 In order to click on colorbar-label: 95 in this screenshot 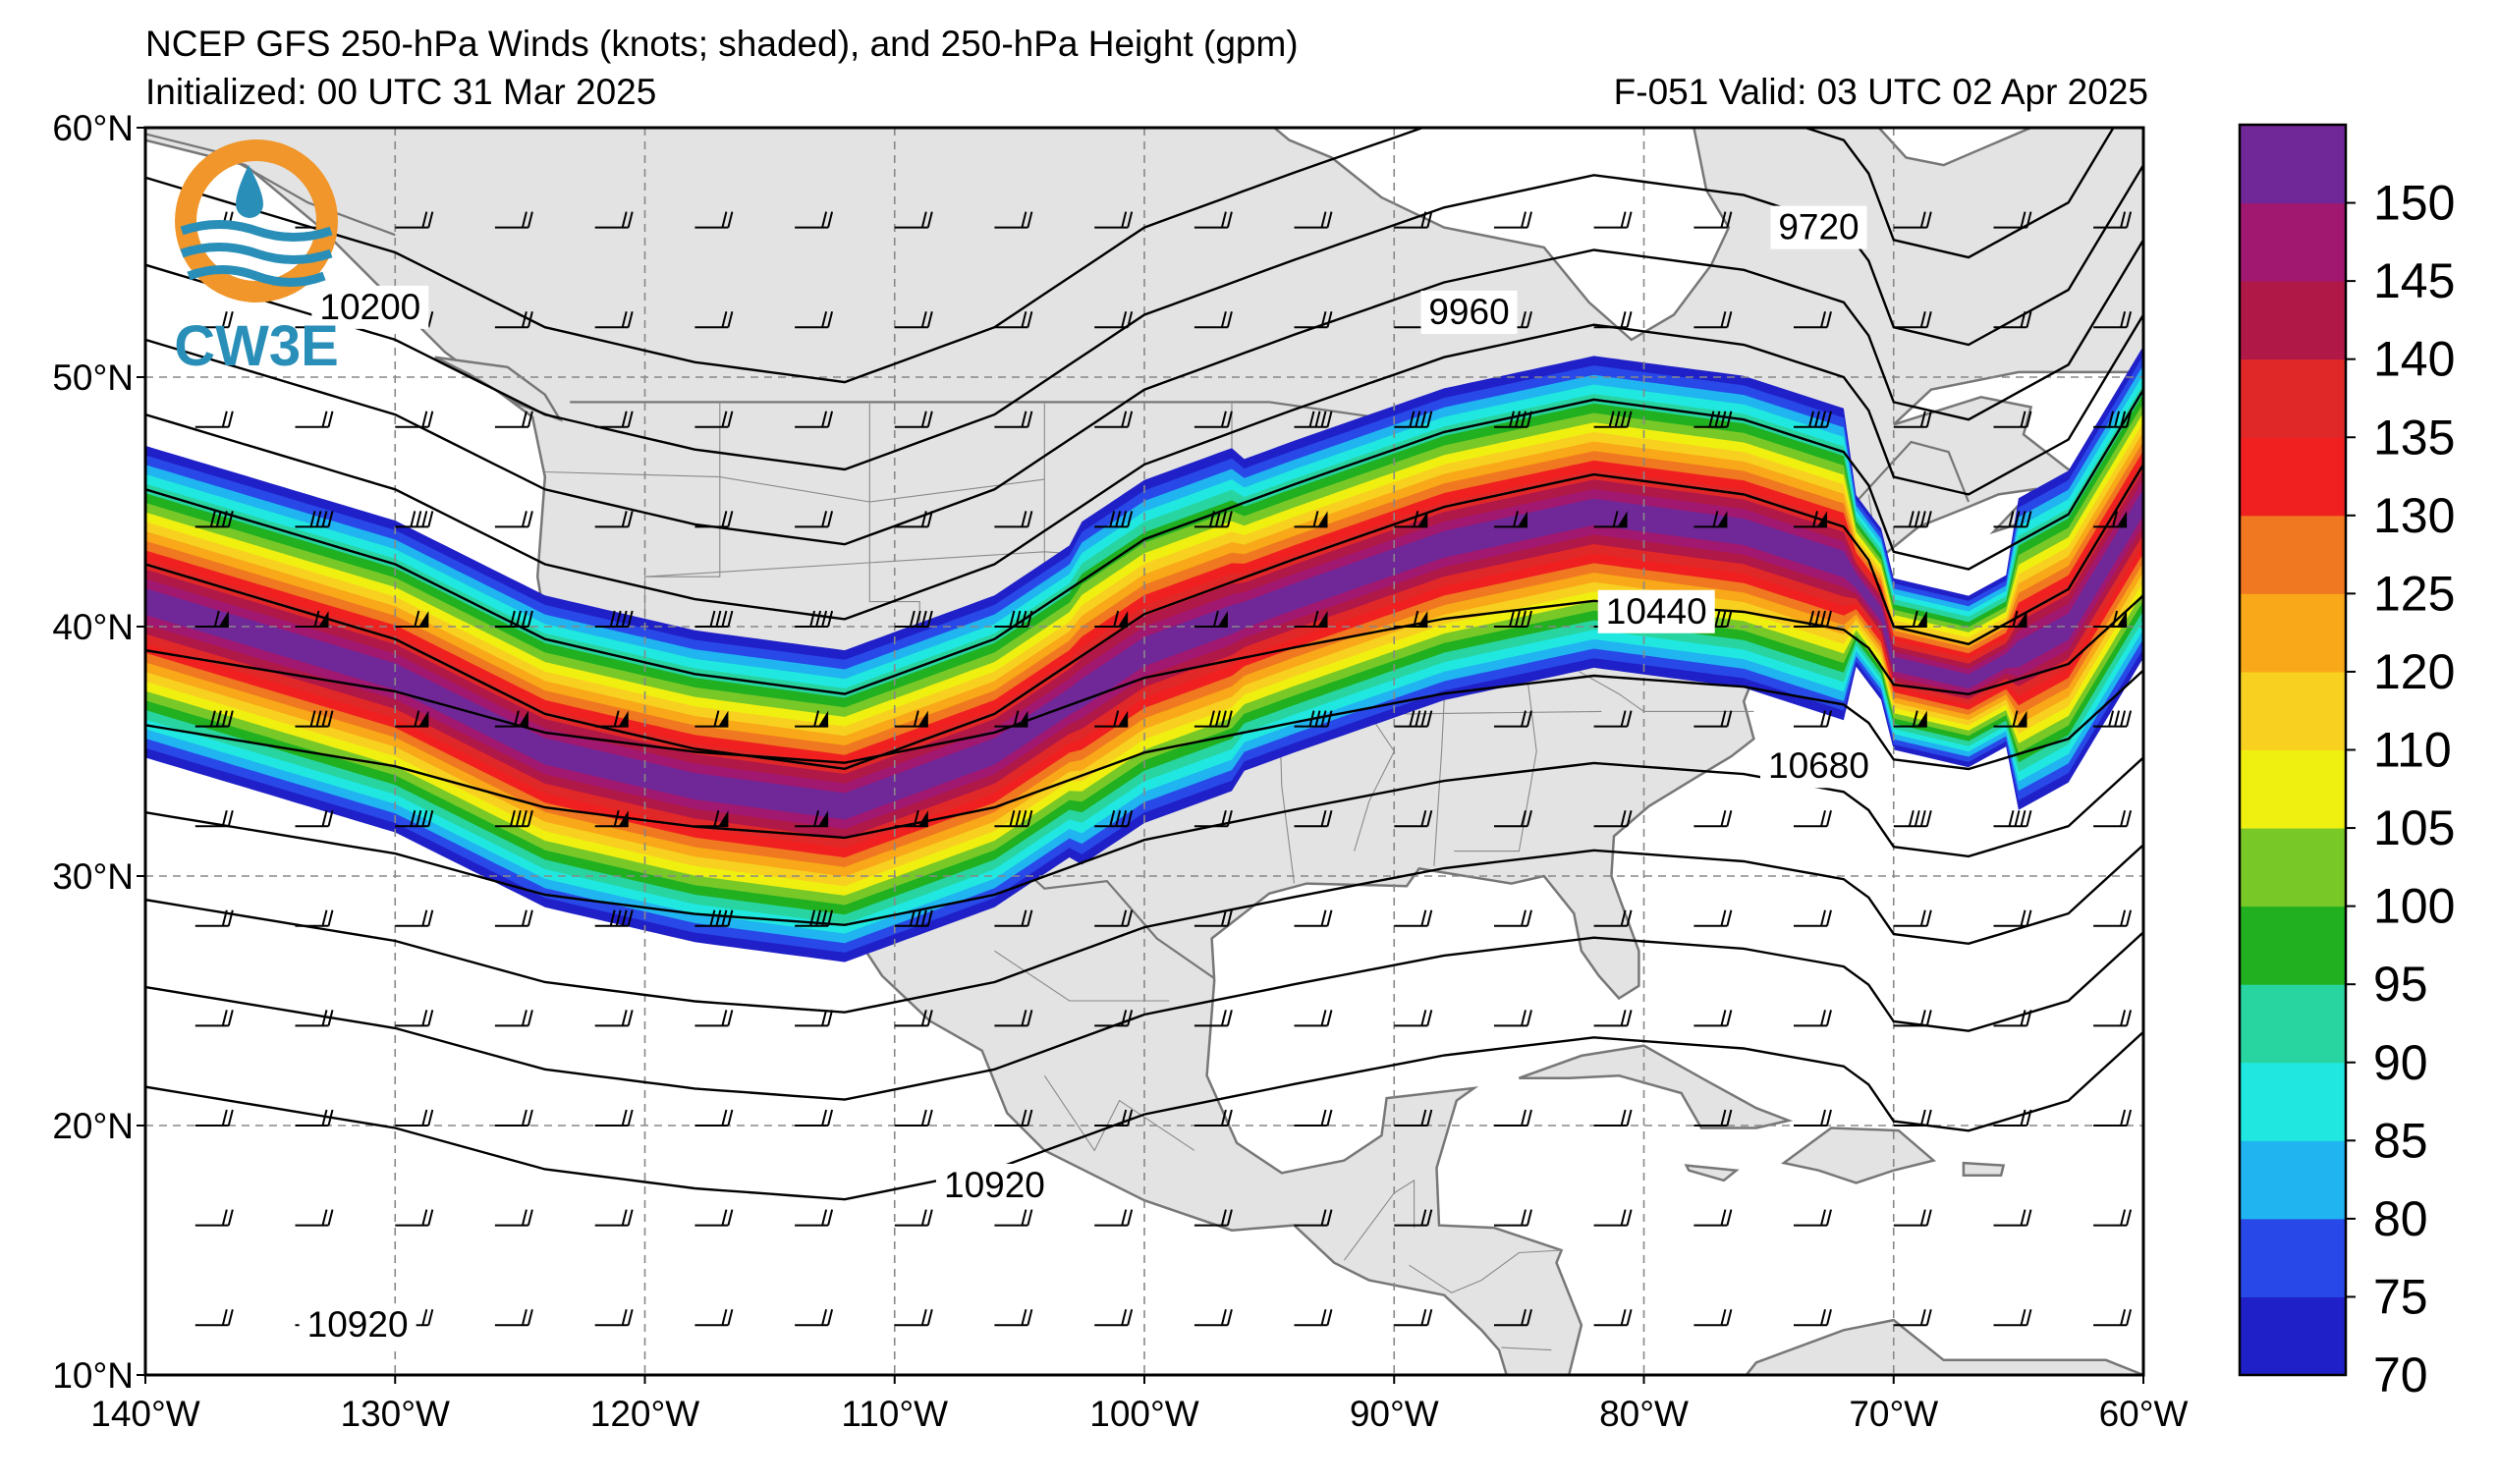, I will do `click(2400, 984)`.